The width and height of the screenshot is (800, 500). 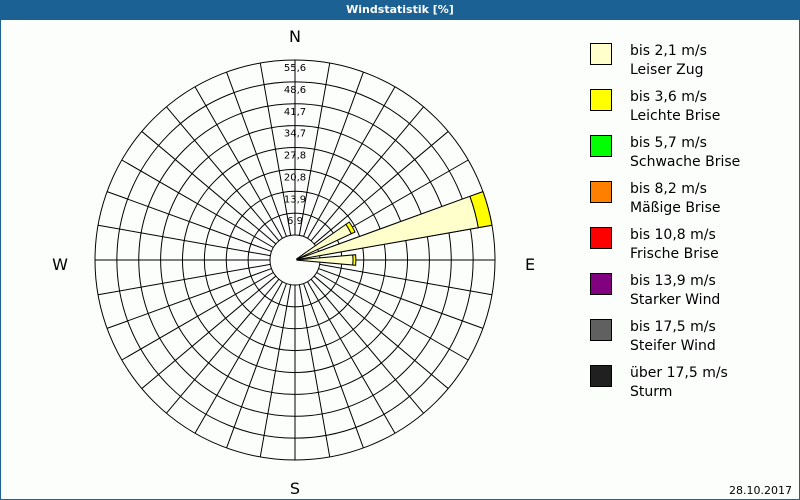 I want to click on legend-class-name: Leichte Brise, so click(x=675, y=116).